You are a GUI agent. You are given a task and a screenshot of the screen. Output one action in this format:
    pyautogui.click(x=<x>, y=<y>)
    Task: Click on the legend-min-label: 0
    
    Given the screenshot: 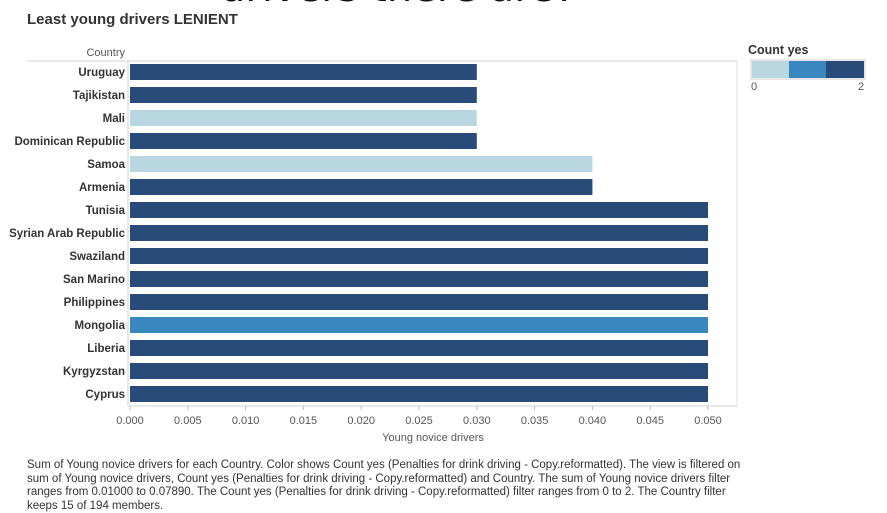 What is the action you would take?
    pyautogui.click(x=754, y=87)
    